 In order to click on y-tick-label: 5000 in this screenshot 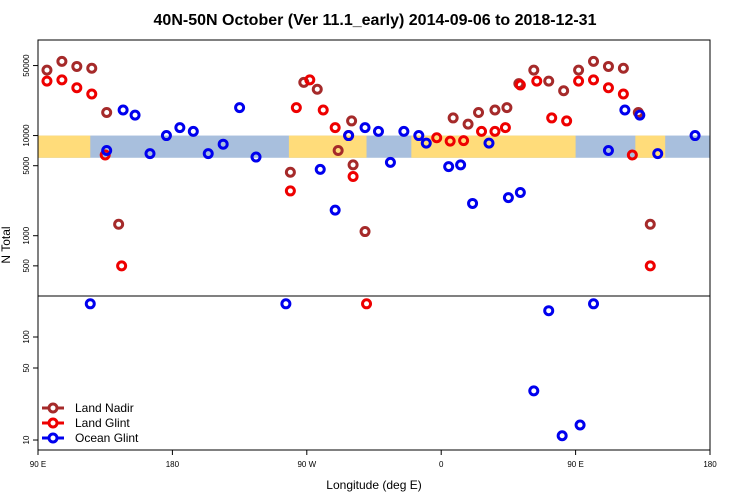, I will do `click(26, 165)`.